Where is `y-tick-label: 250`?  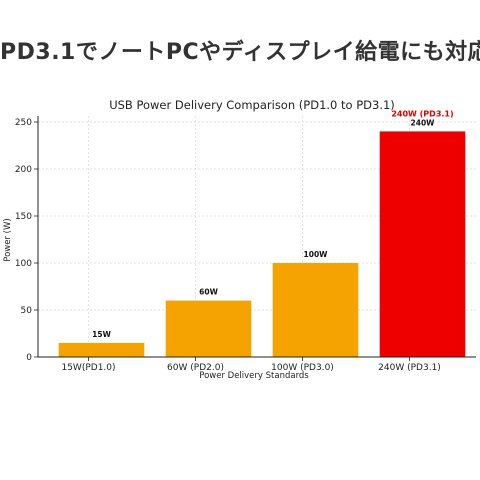
y-tick-label: 250 is located at coordinates (23, 123).